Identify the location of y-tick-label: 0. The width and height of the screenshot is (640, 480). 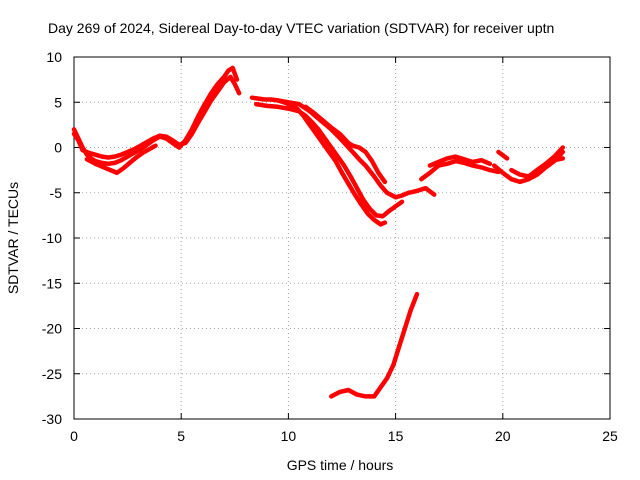
(58, 148).